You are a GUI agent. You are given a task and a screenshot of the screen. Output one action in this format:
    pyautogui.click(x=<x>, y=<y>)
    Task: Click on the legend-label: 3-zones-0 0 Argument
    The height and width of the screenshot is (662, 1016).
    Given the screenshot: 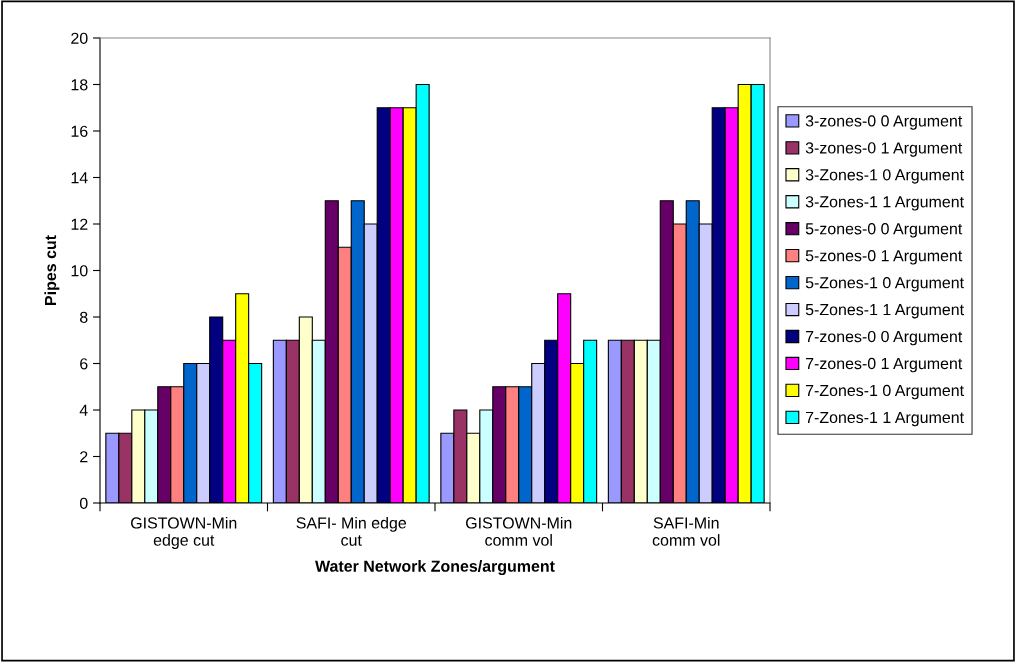 What is the action you would take?
    pyautogui.click(x=884, y=122)
    